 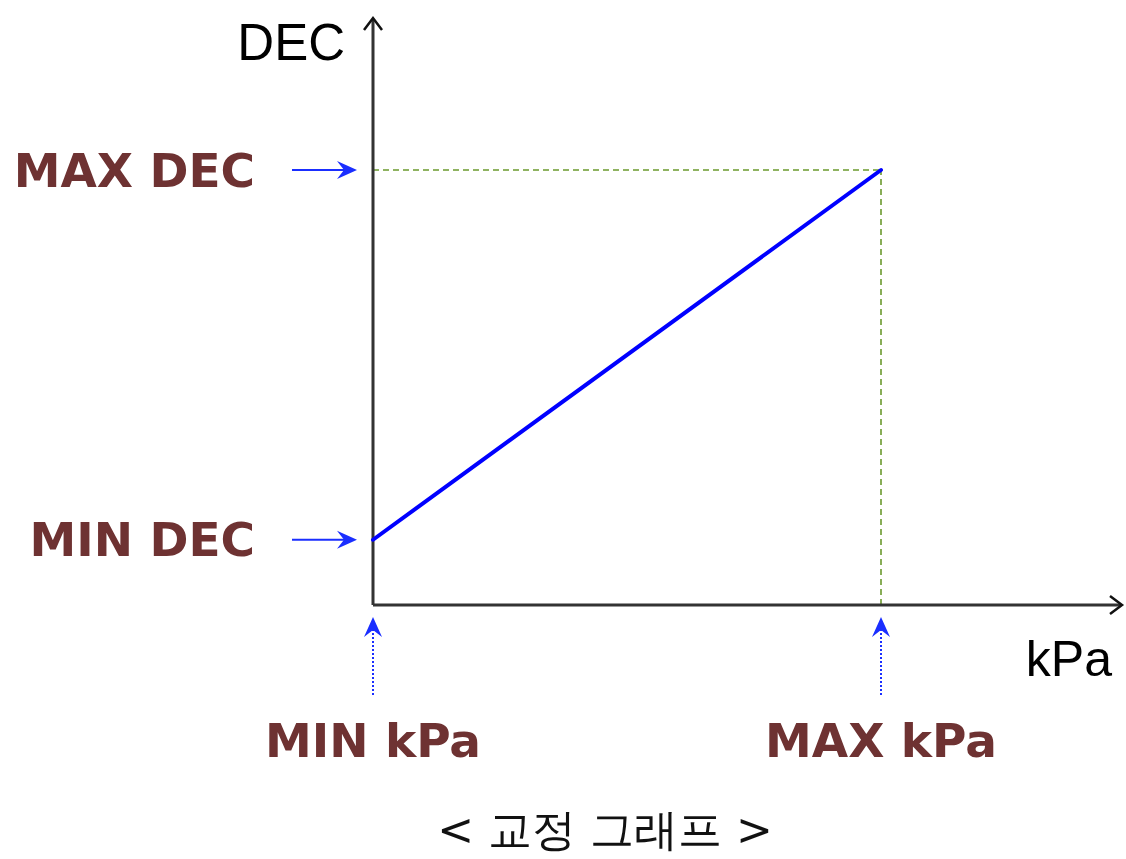 I want to click on x-axis-title: kPa, so click(x=1069, y=659).